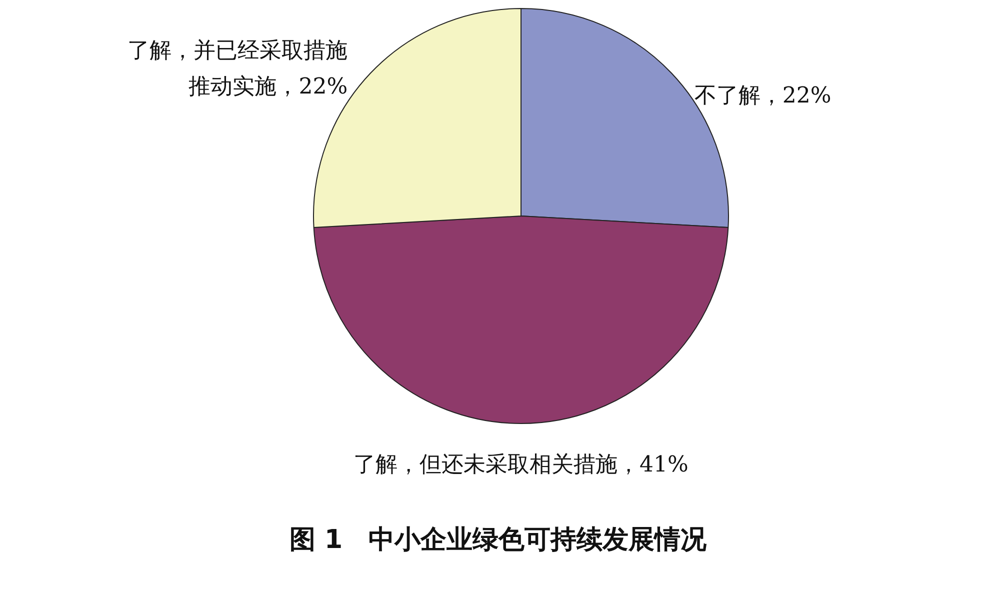  I want to click on slice-label: 不了解，22%, so click(763, 96).